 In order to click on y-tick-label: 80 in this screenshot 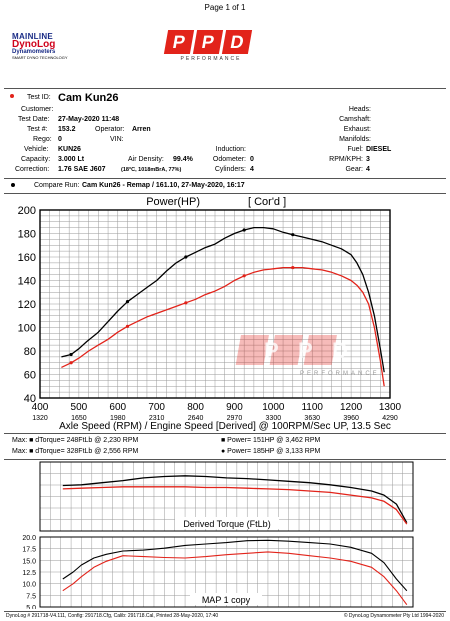, I will do `click(30, 352)`.